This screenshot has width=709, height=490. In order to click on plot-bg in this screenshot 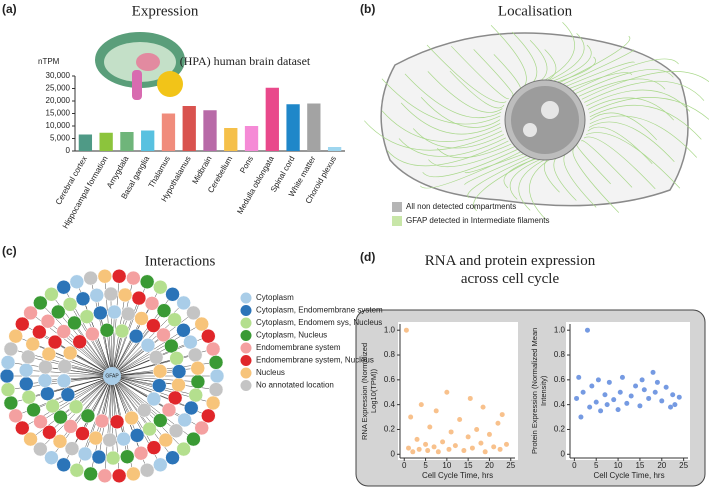, I will do `click(628, 391)`.